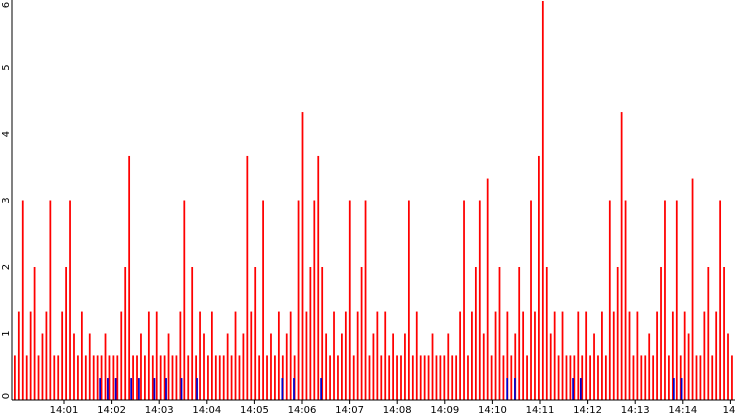  Describe the element at coordinates (540, 410) in the screenshot. I see `x-tick-label: 14:11` at that location.